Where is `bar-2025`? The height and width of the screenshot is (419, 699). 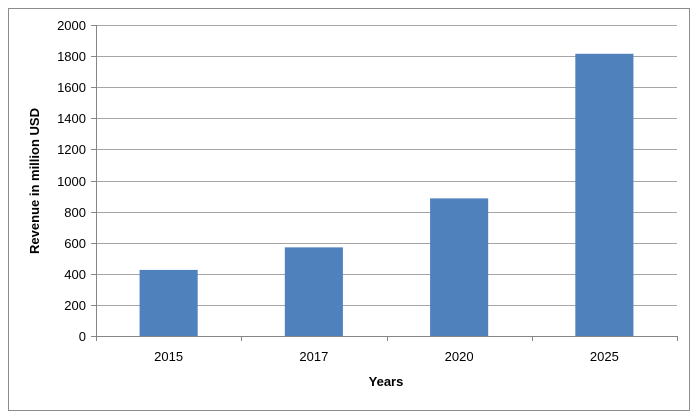 bar-2025 is located at coordinates (604, 195).